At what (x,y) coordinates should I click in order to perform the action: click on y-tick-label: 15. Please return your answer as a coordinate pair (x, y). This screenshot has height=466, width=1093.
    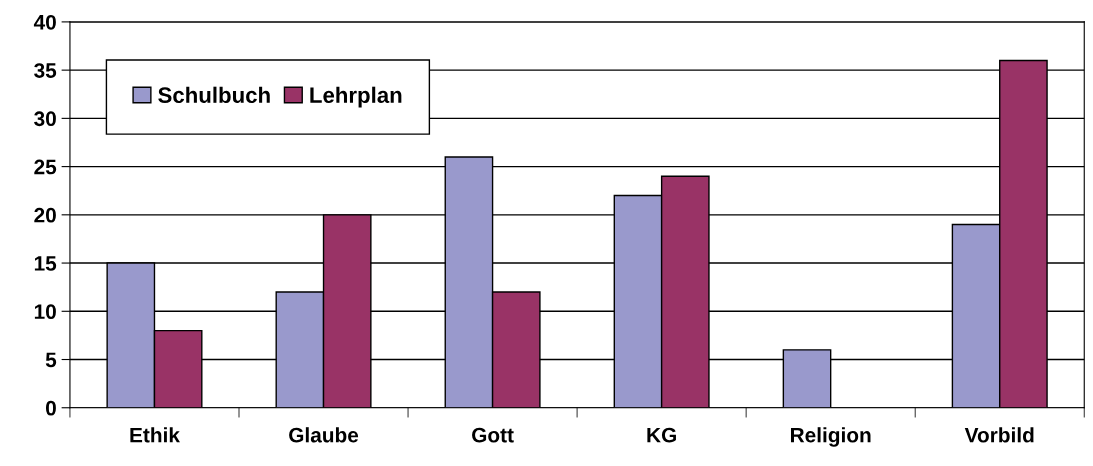
    Looking at the image, I should click on (45, 263).